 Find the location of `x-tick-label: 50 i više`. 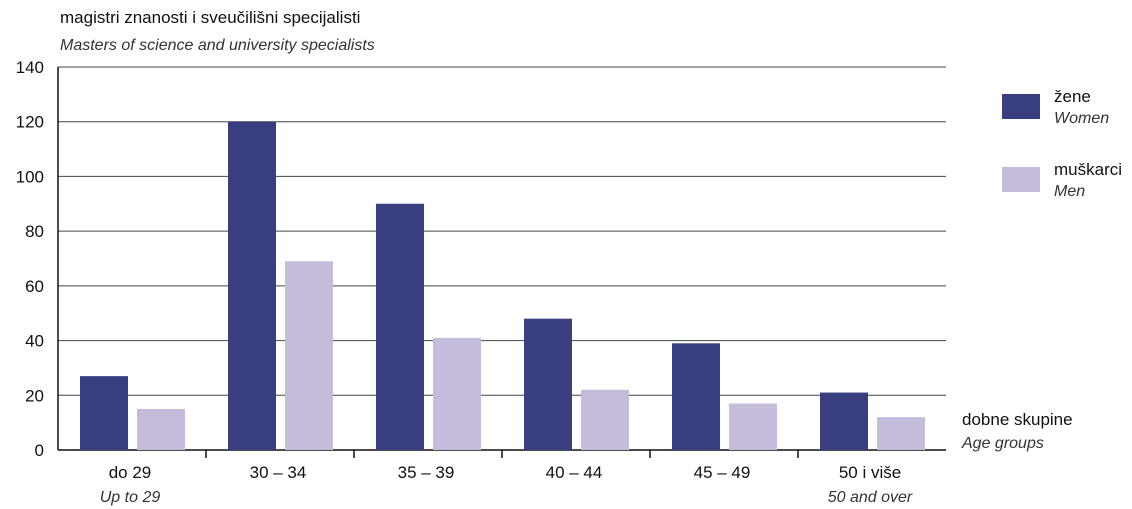

x-tick-label: 50 i više is located at coordinates (870, 472).